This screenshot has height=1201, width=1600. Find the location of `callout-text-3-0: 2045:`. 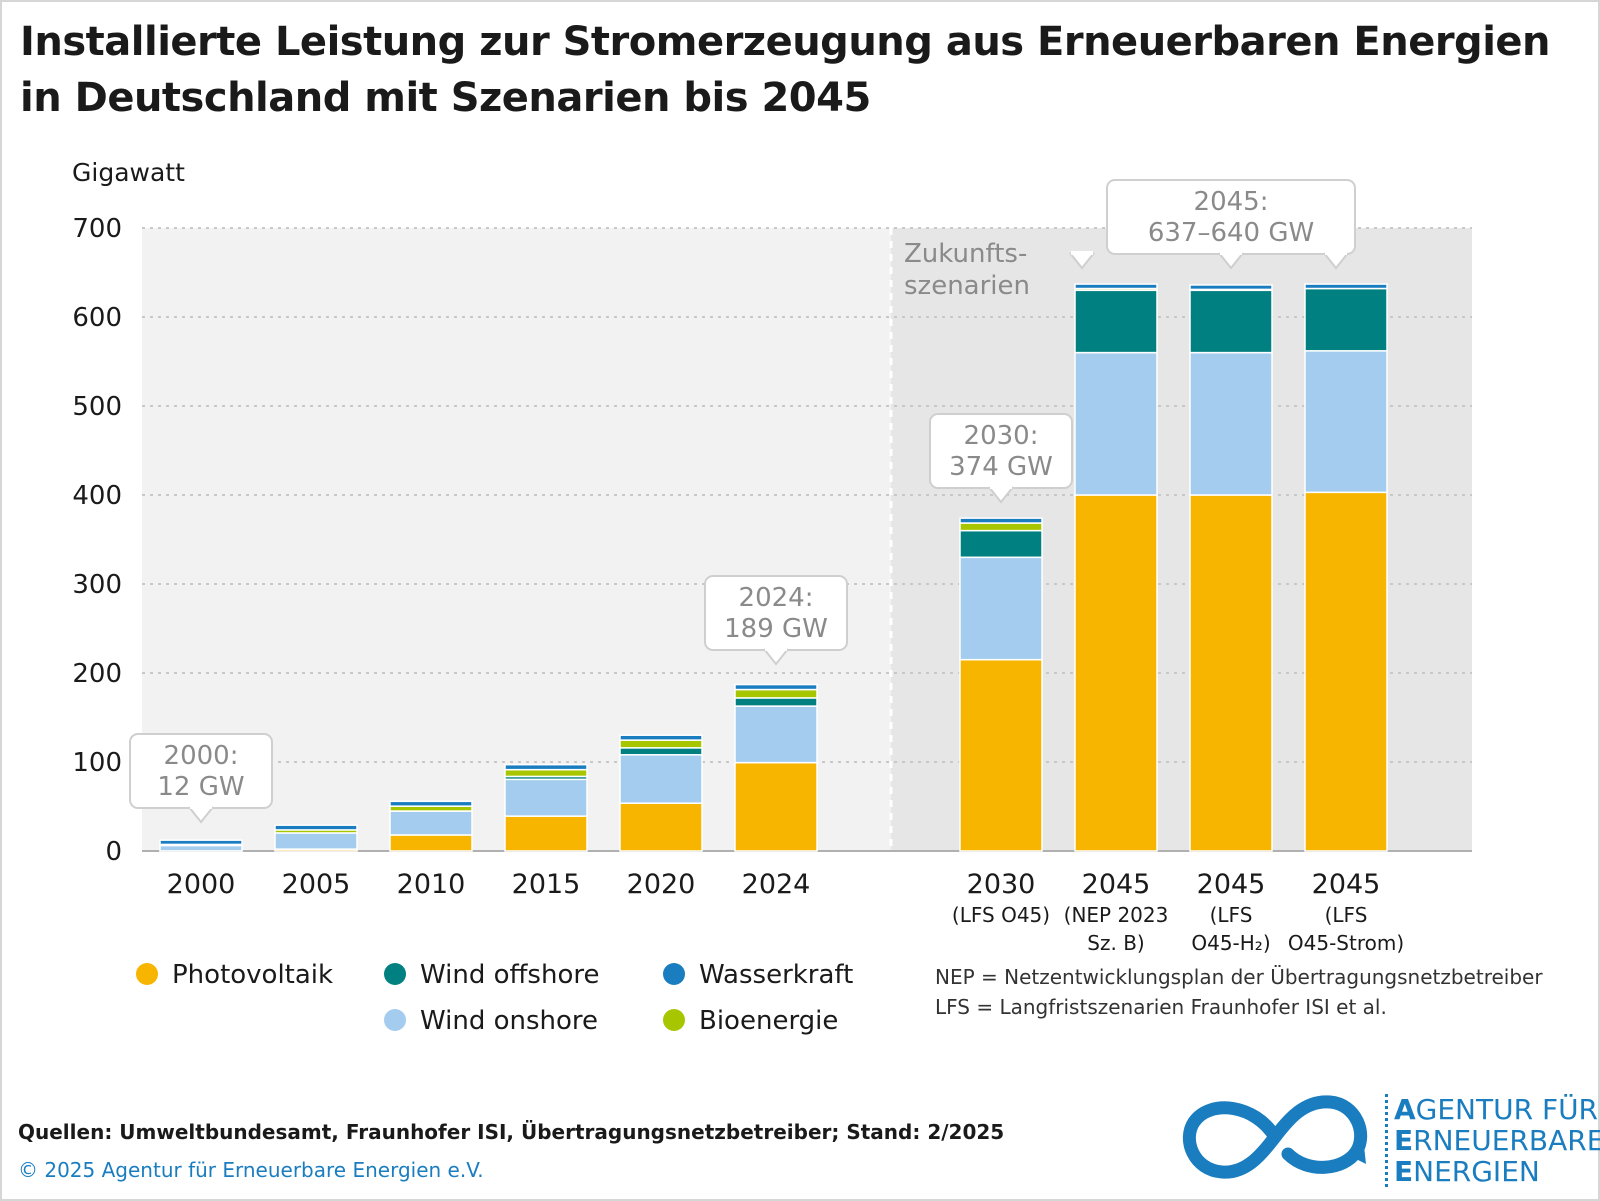

callout-text-3-0: 2045: is located at coordinates (1231, 202).